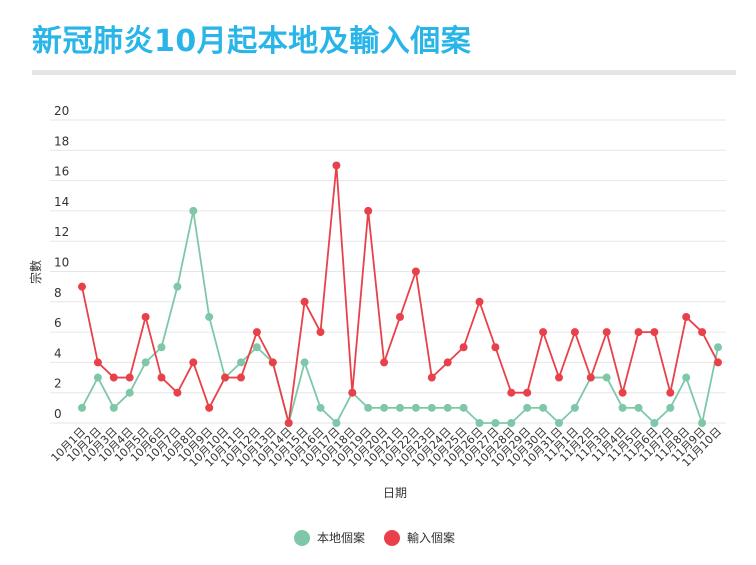  I want to click on legend-item-2: 輸入個案, so click(419, 538).